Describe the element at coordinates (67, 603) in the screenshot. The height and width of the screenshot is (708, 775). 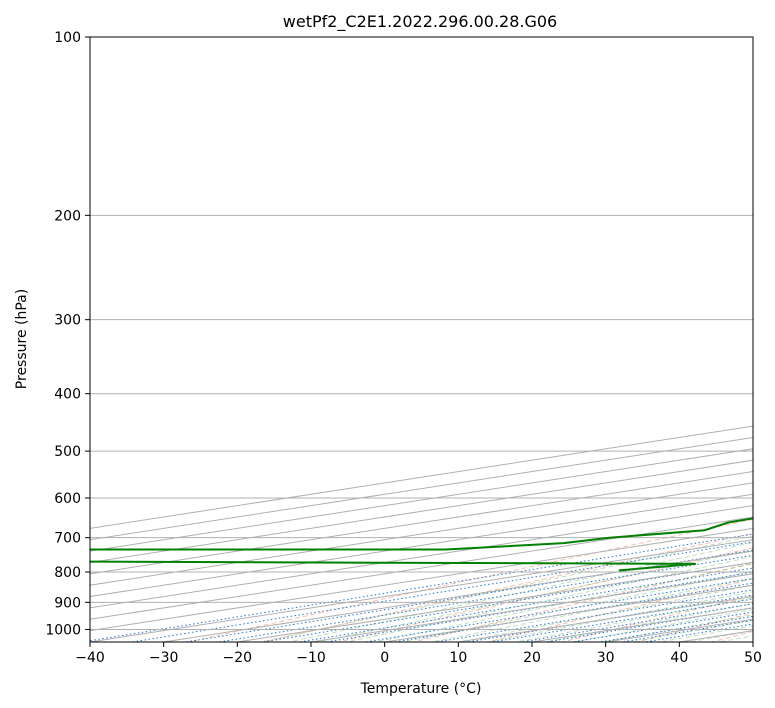
I see `y-tick-label: 900` at that location.